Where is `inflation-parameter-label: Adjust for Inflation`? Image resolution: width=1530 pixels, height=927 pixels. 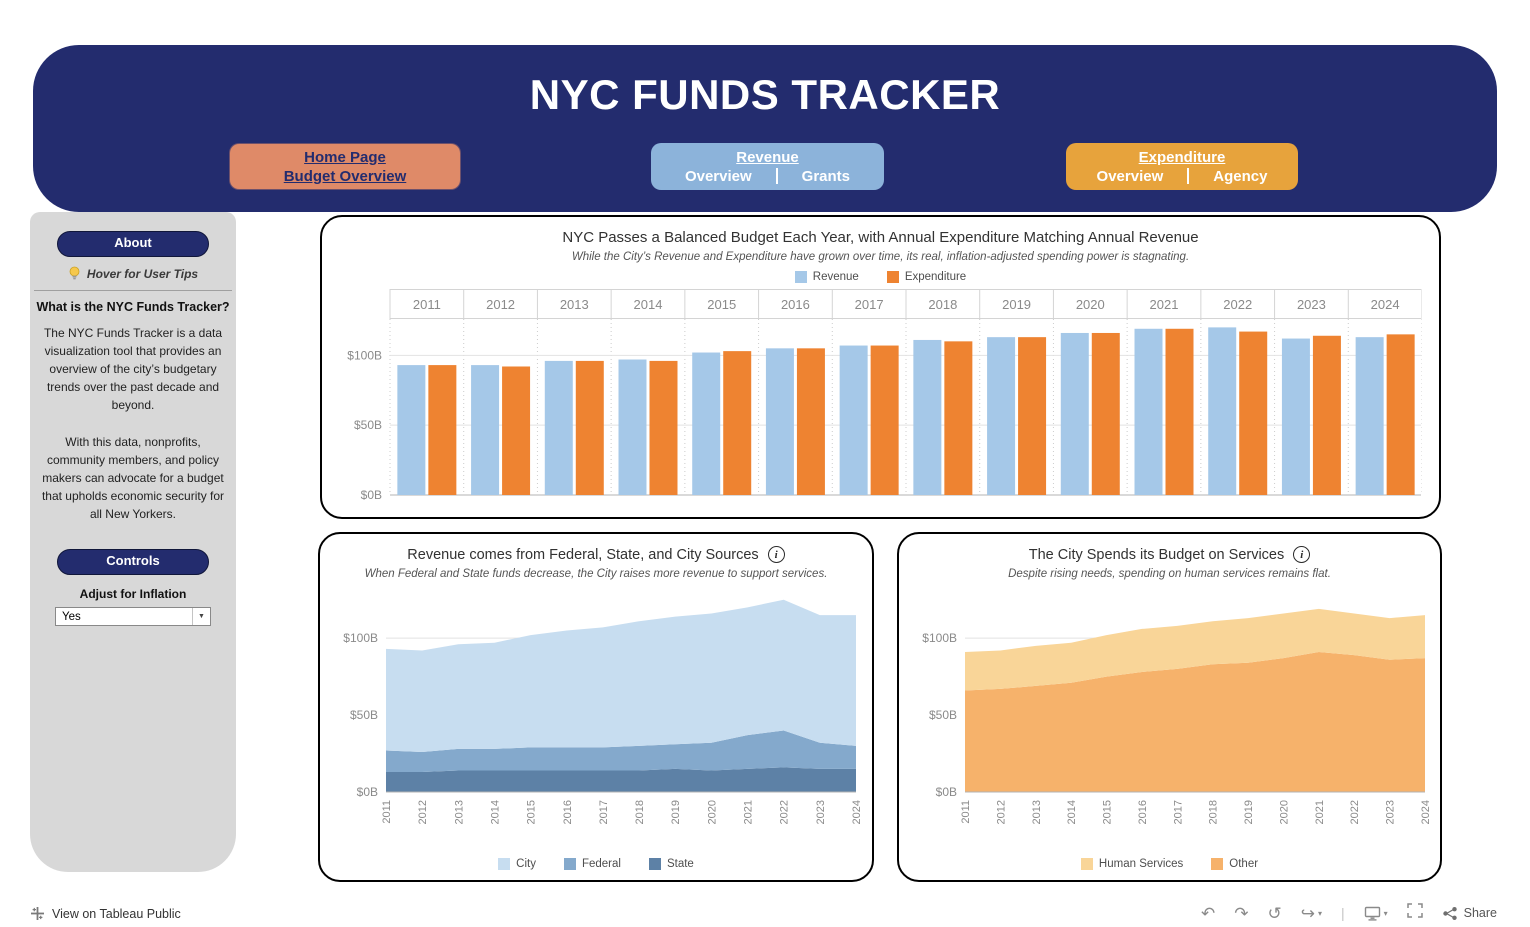 inflation-parameter-label: Adjust for Inflation is located at coordinates (133, 594).